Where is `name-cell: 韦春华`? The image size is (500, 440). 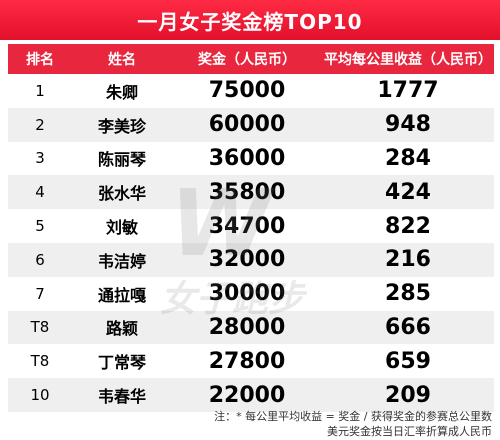 name-cell: 韦春华 is located at coordinates (121, 397).